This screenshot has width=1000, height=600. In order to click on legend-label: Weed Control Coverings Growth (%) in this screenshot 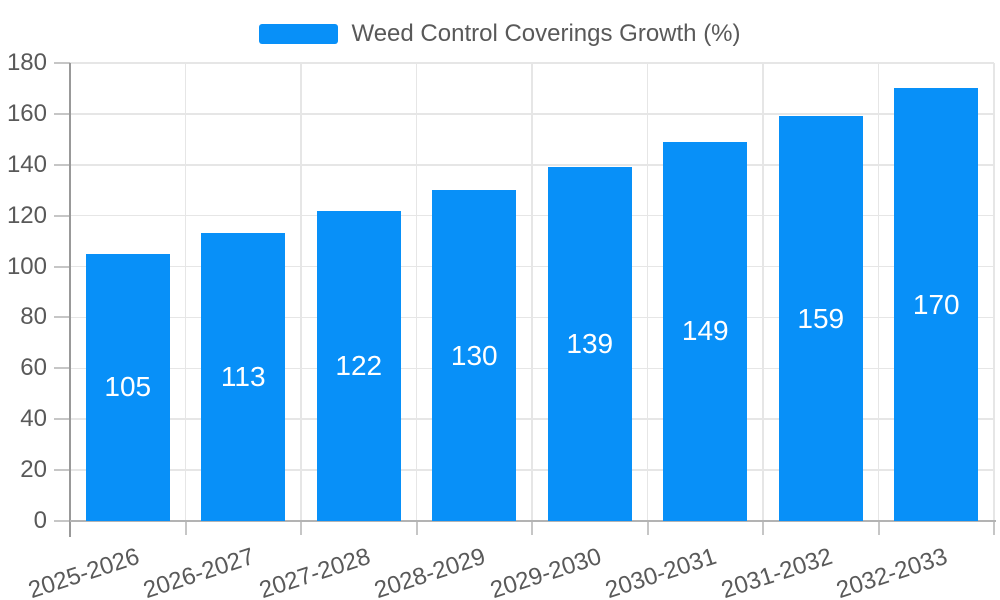, I will do `click(546, 33)`.